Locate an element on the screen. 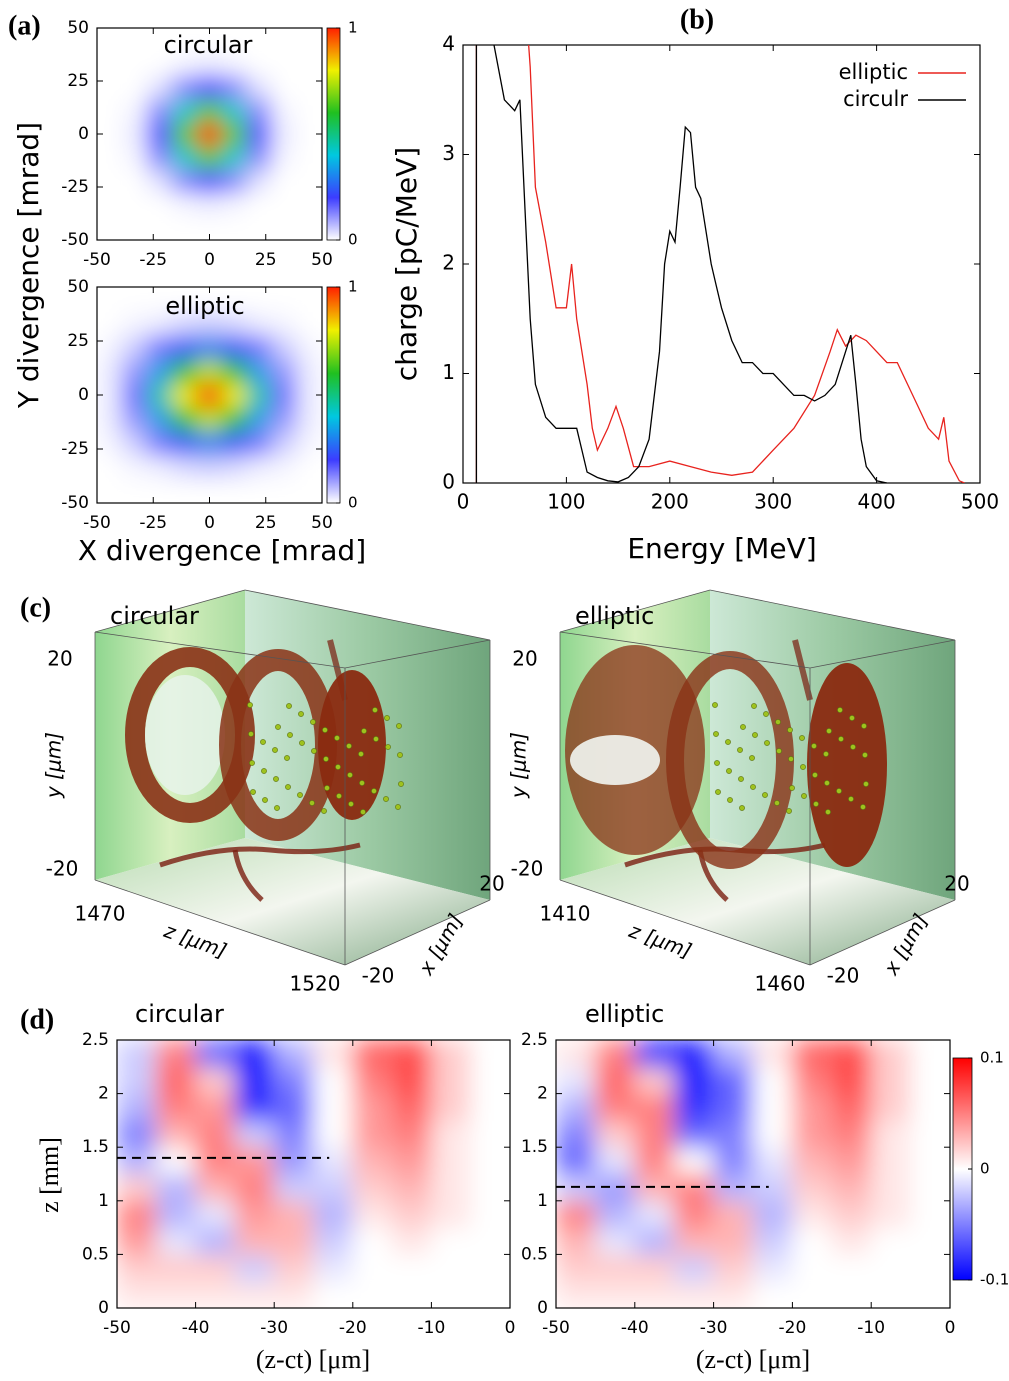 The image size is (1009, 1381). colorbar-tick-label: 0 is located at coordinates (985, 1169).